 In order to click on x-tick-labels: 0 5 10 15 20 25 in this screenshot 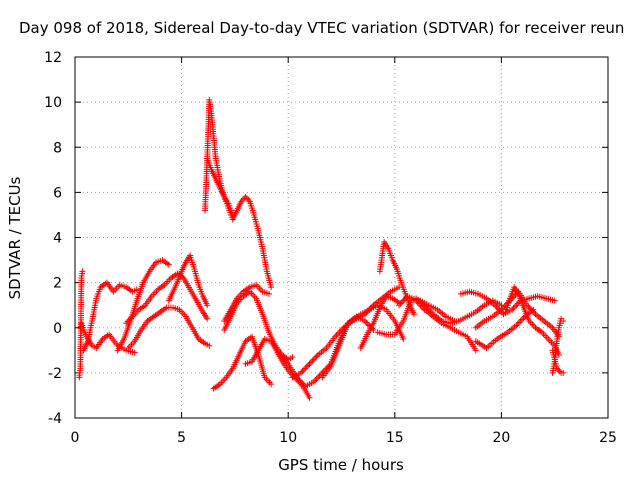, I will do `click(344, 438)`.